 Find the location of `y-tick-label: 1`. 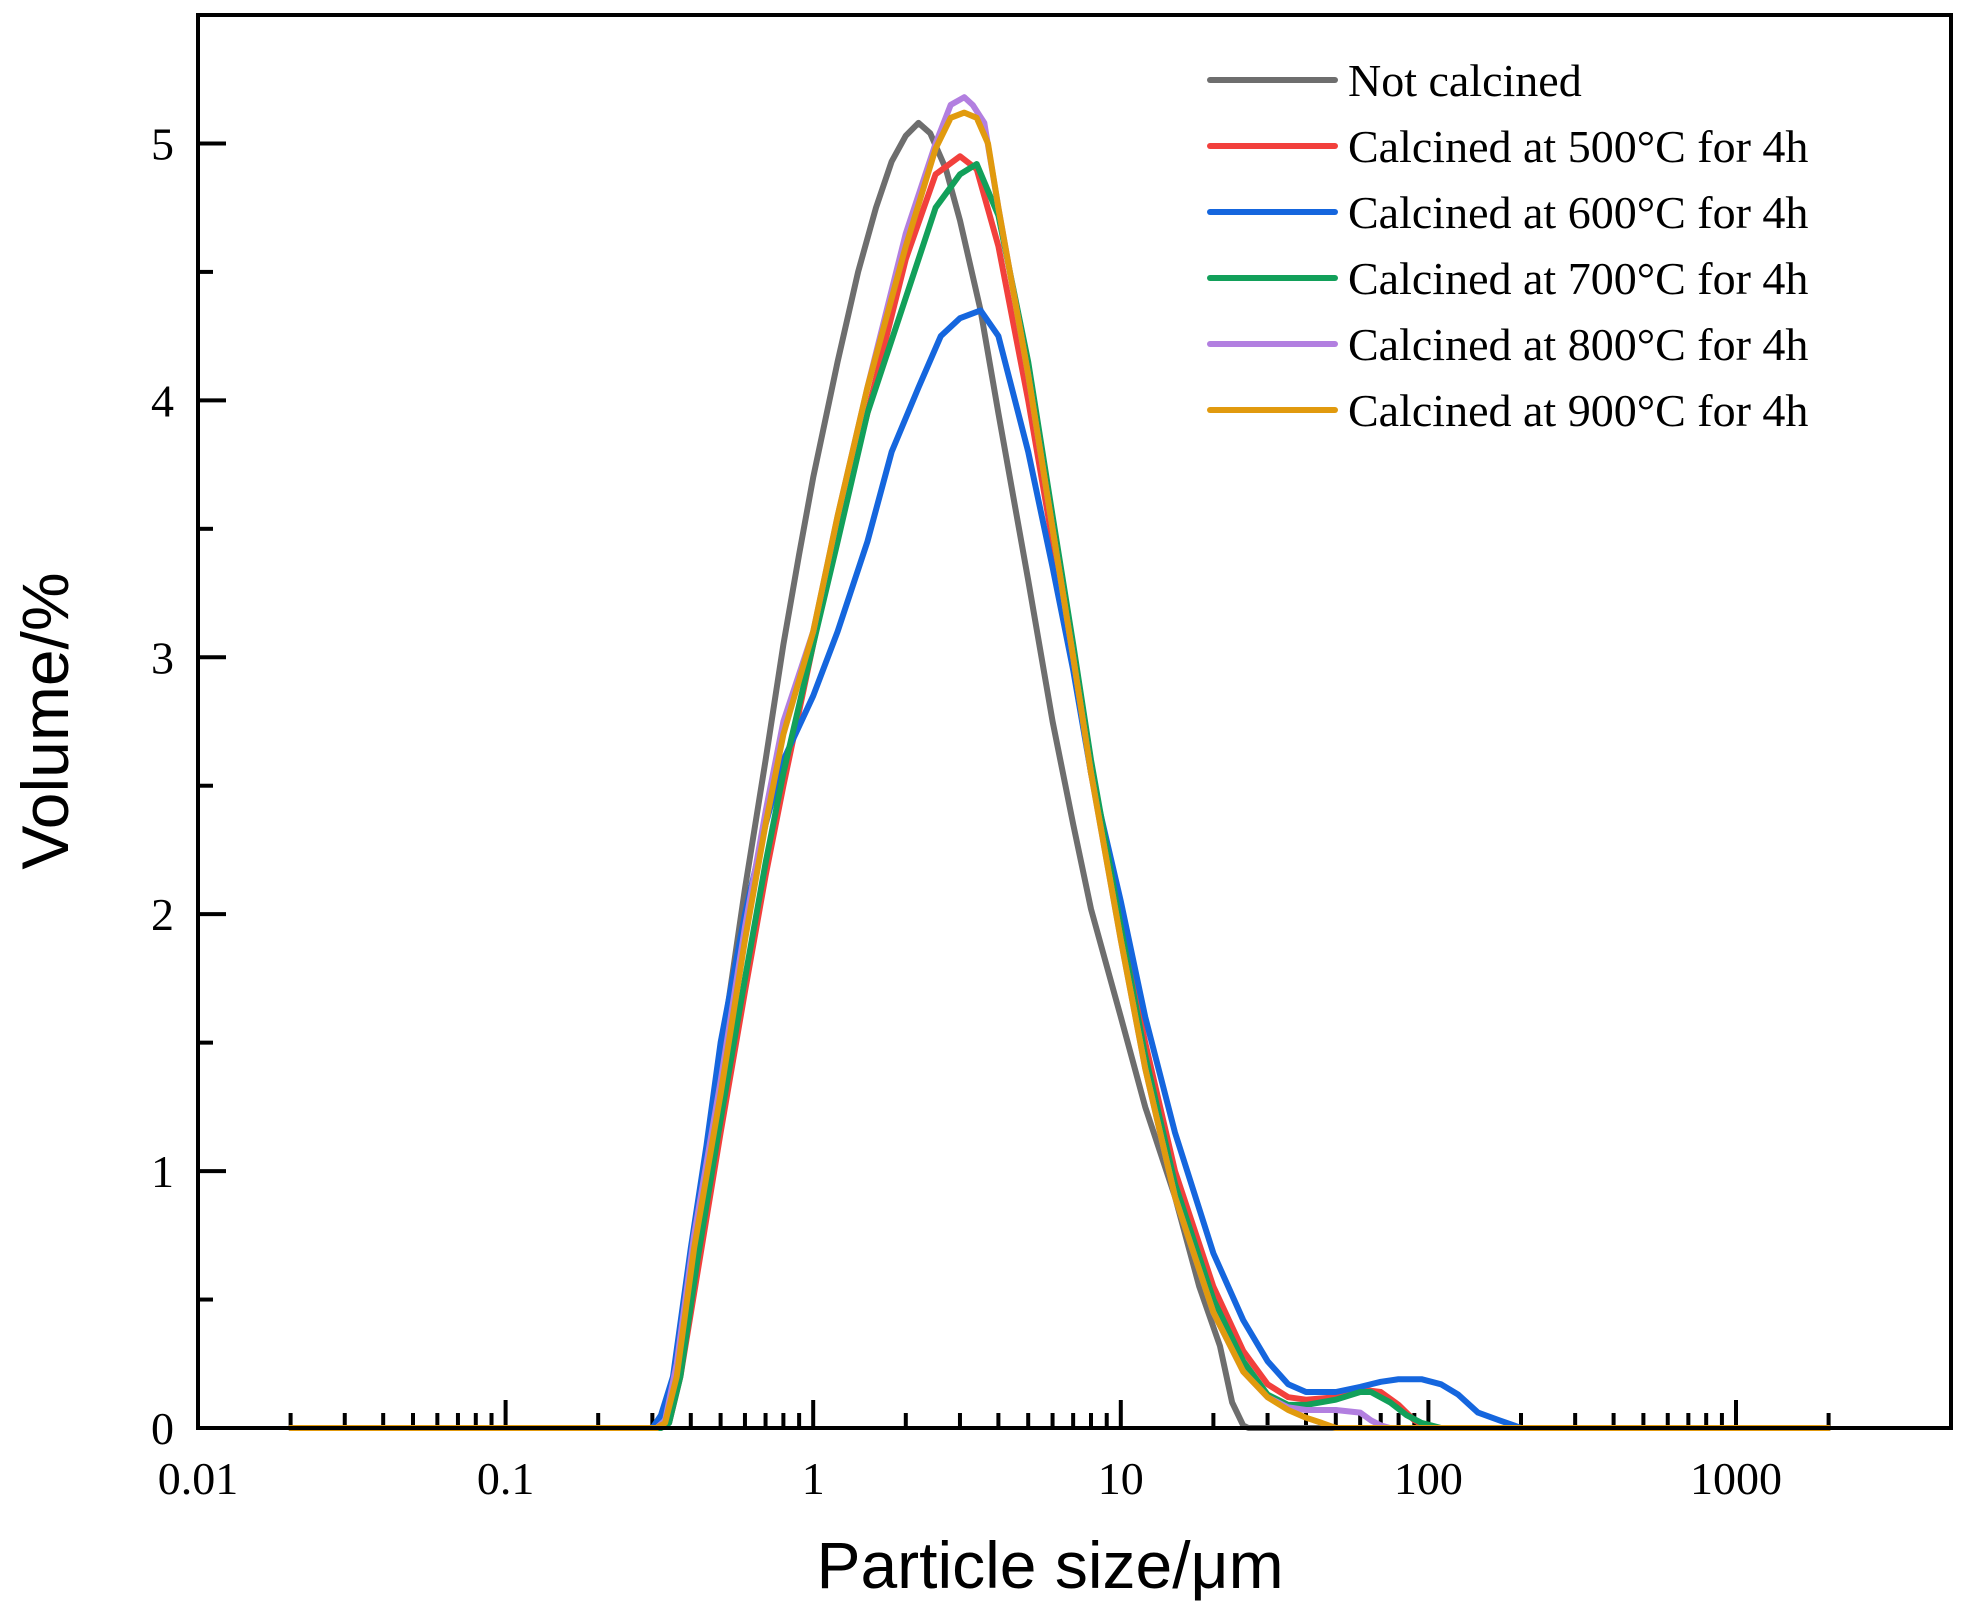

y-tick-label: 1 is located at coordinates (162, 1171).